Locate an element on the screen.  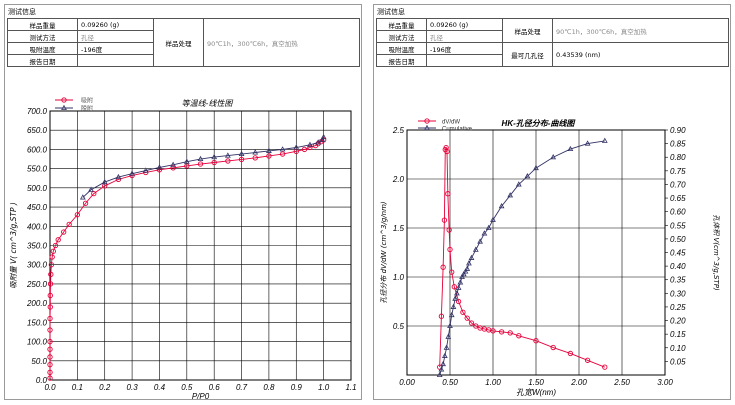
y-tick-label: 450.0 is located at coordinates (37, 207).